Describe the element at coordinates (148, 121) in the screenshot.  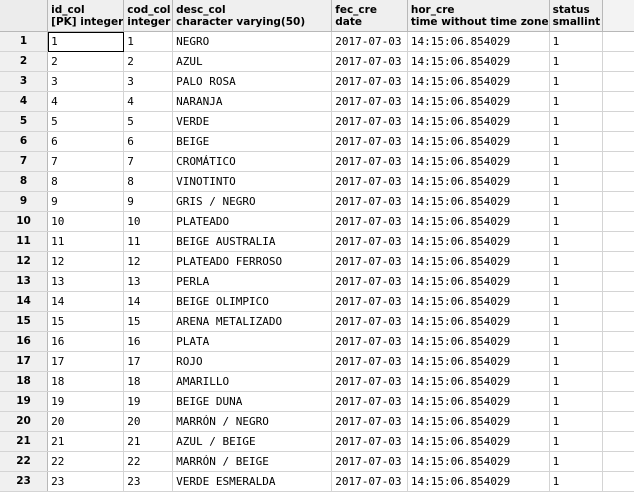
I see `table-cell: 5` at that location.